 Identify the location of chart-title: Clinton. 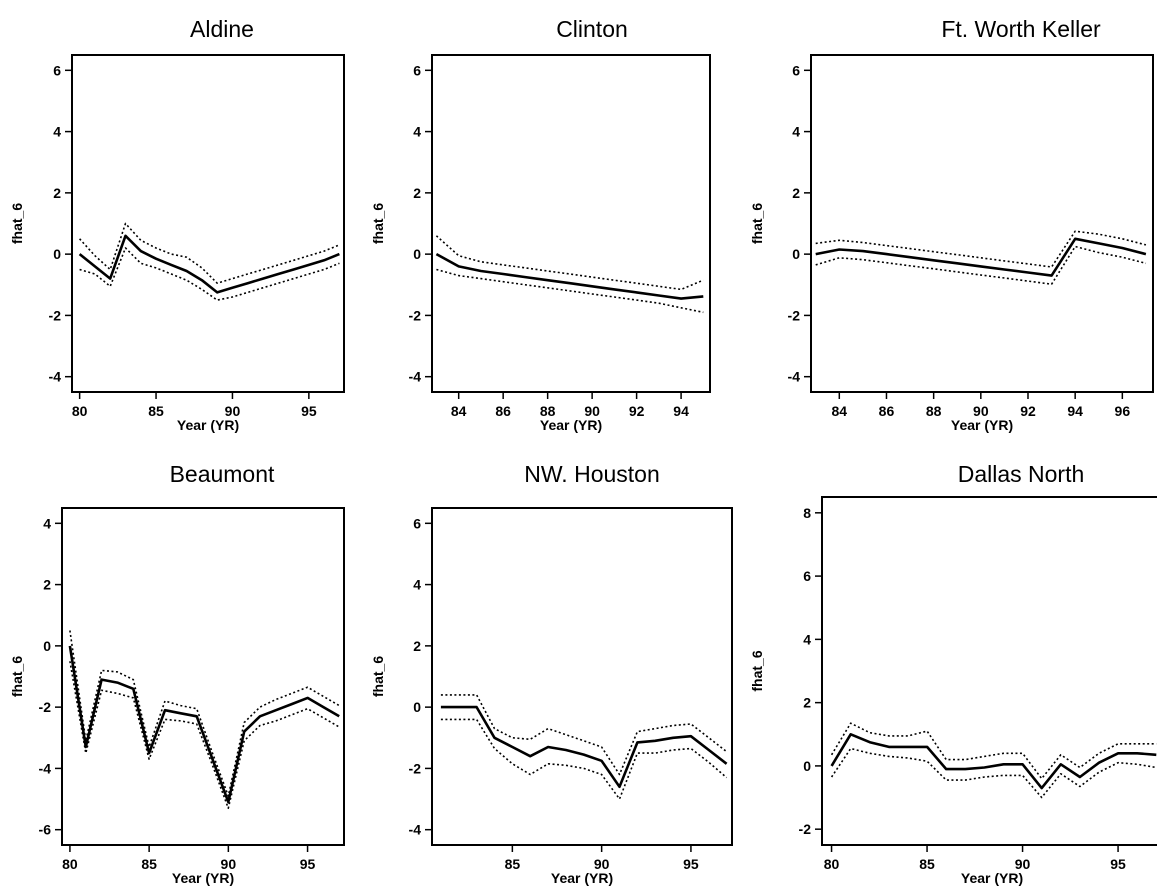
(592, 29).